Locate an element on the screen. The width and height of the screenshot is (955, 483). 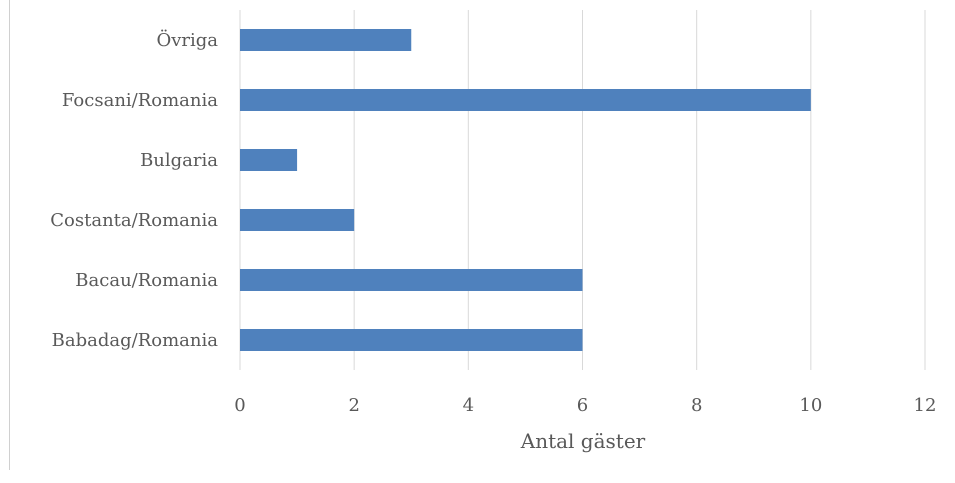
x-tick-labels: 0 2 4 6 8 10 12 is located at coordinates (585, 405).